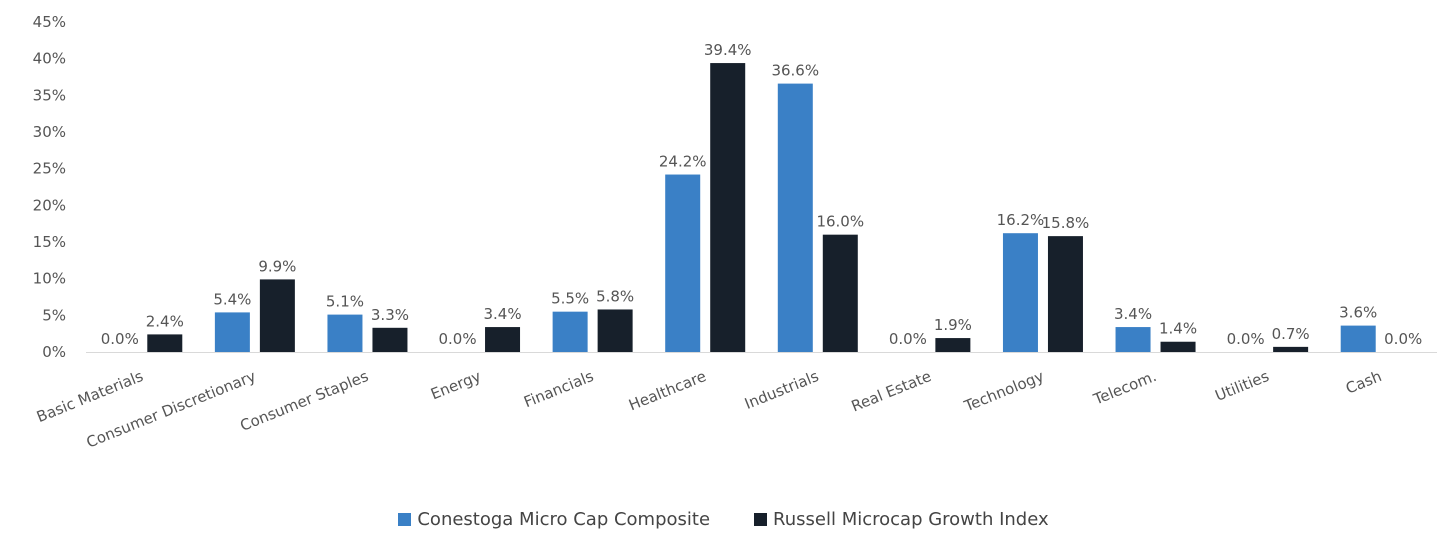 The image size is (1447, 533). Describe the element at coordinates (49, 95) in the screenshot. I see `y-tick-label: 35%` at that location.